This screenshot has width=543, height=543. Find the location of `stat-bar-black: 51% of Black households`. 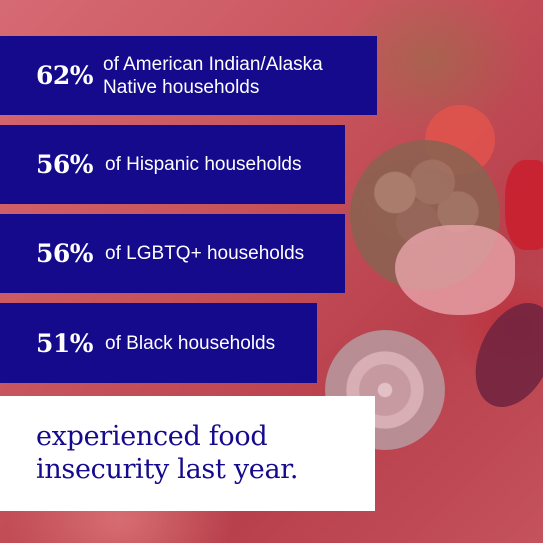

stat-bar-black: 51% of Black households is located at coordinates (158, 343).